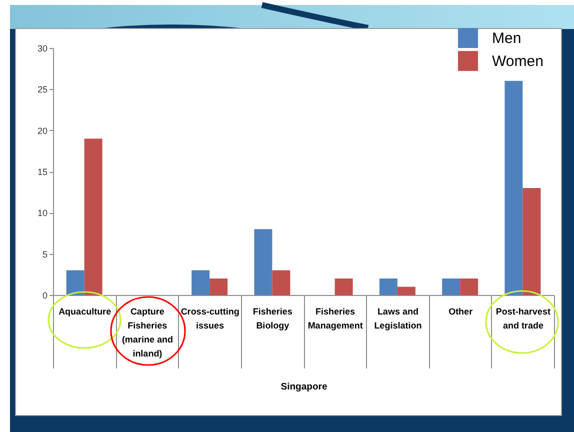 This screenshot has width=574, height=432. Describe the element at coordinates (42, 213) in the screenshot. I see `y-tick-label: 10` at that location.